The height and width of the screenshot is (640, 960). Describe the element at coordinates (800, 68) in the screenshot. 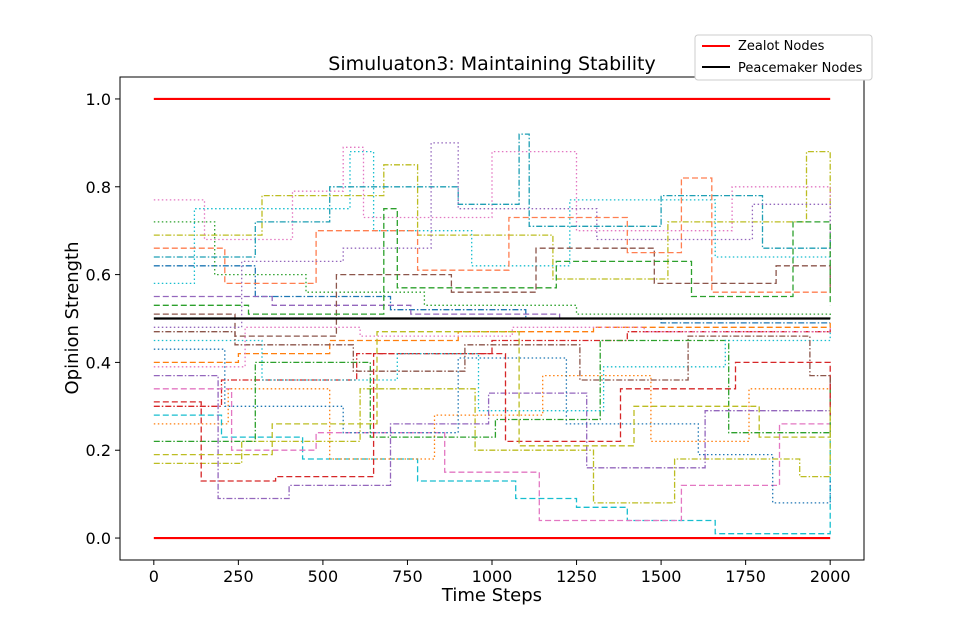

I see `legend-label-peacemaker: Peacemaker Nodes` at that location.